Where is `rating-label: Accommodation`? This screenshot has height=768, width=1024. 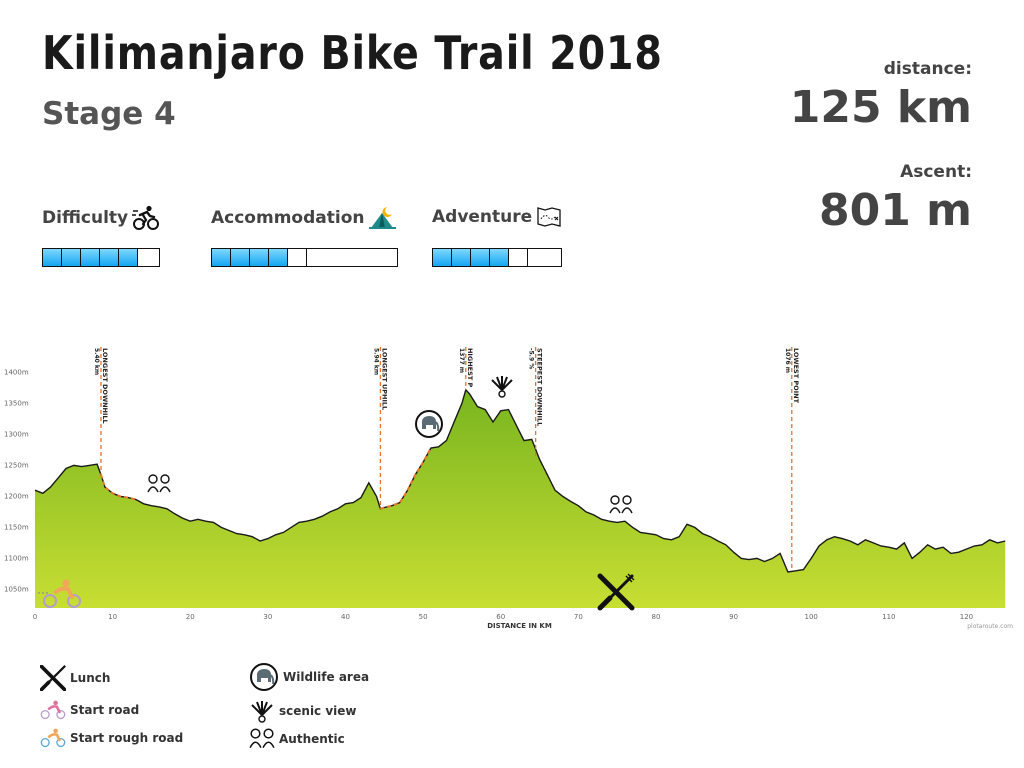 rating-label: Accommodation is located at coordinates (288, 218).